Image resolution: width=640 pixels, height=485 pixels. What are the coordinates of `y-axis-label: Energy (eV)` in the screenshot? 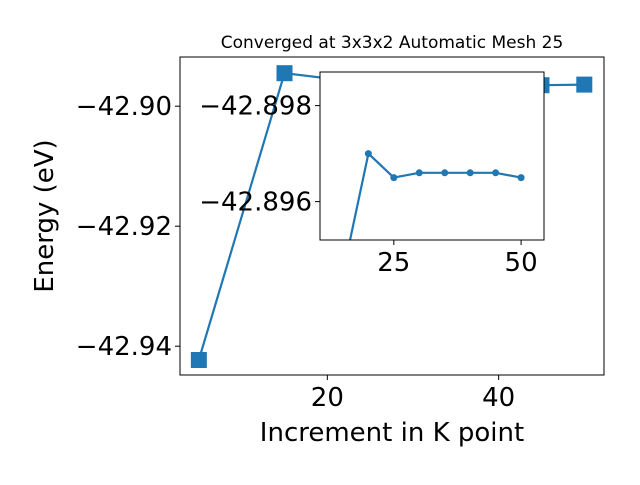 It's located at (45, 215).